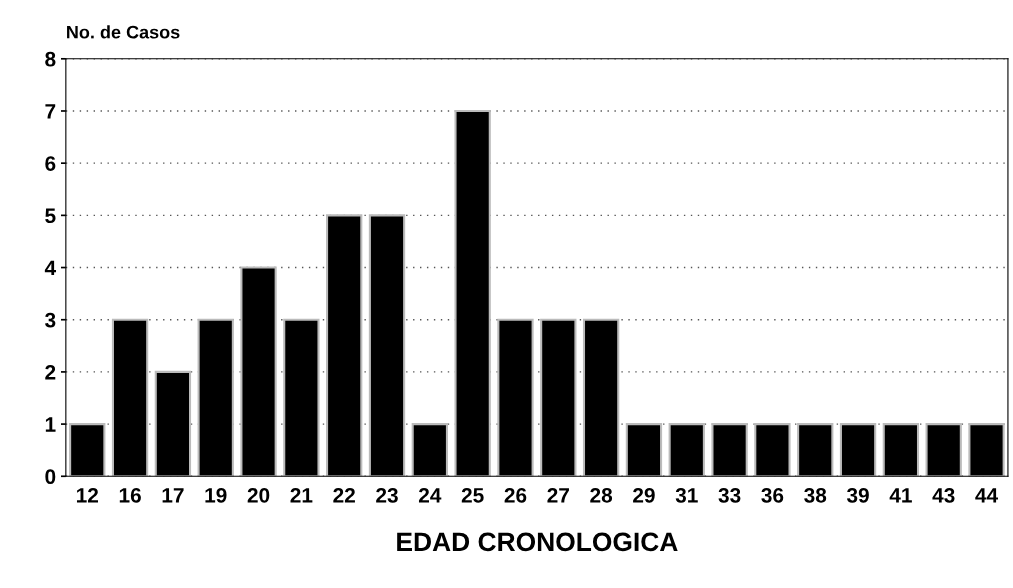  Describe the element at coordinates (123, 32) in the screenshot. I see `y-axis-title: No. de Casos` at that location.